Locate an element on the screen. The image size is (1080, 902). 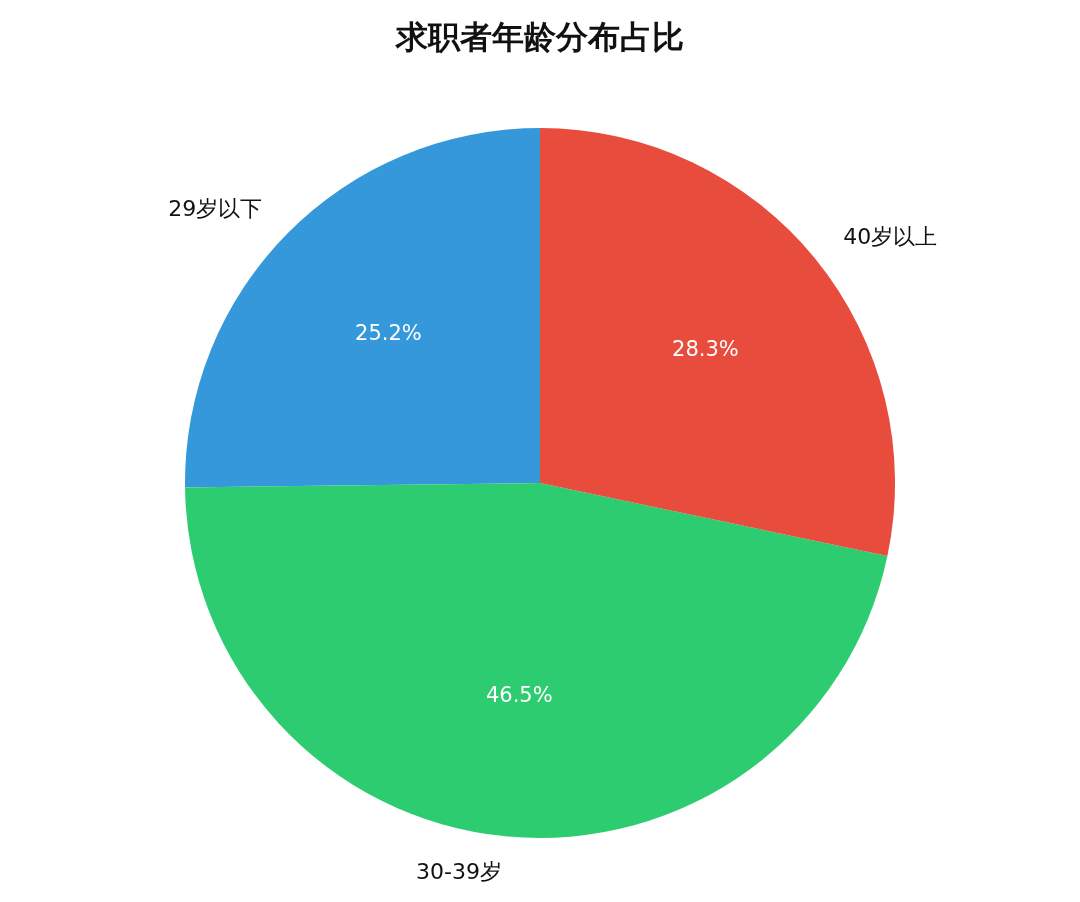
slice-label: 40岁以上 is located at coordinates (890, 237).